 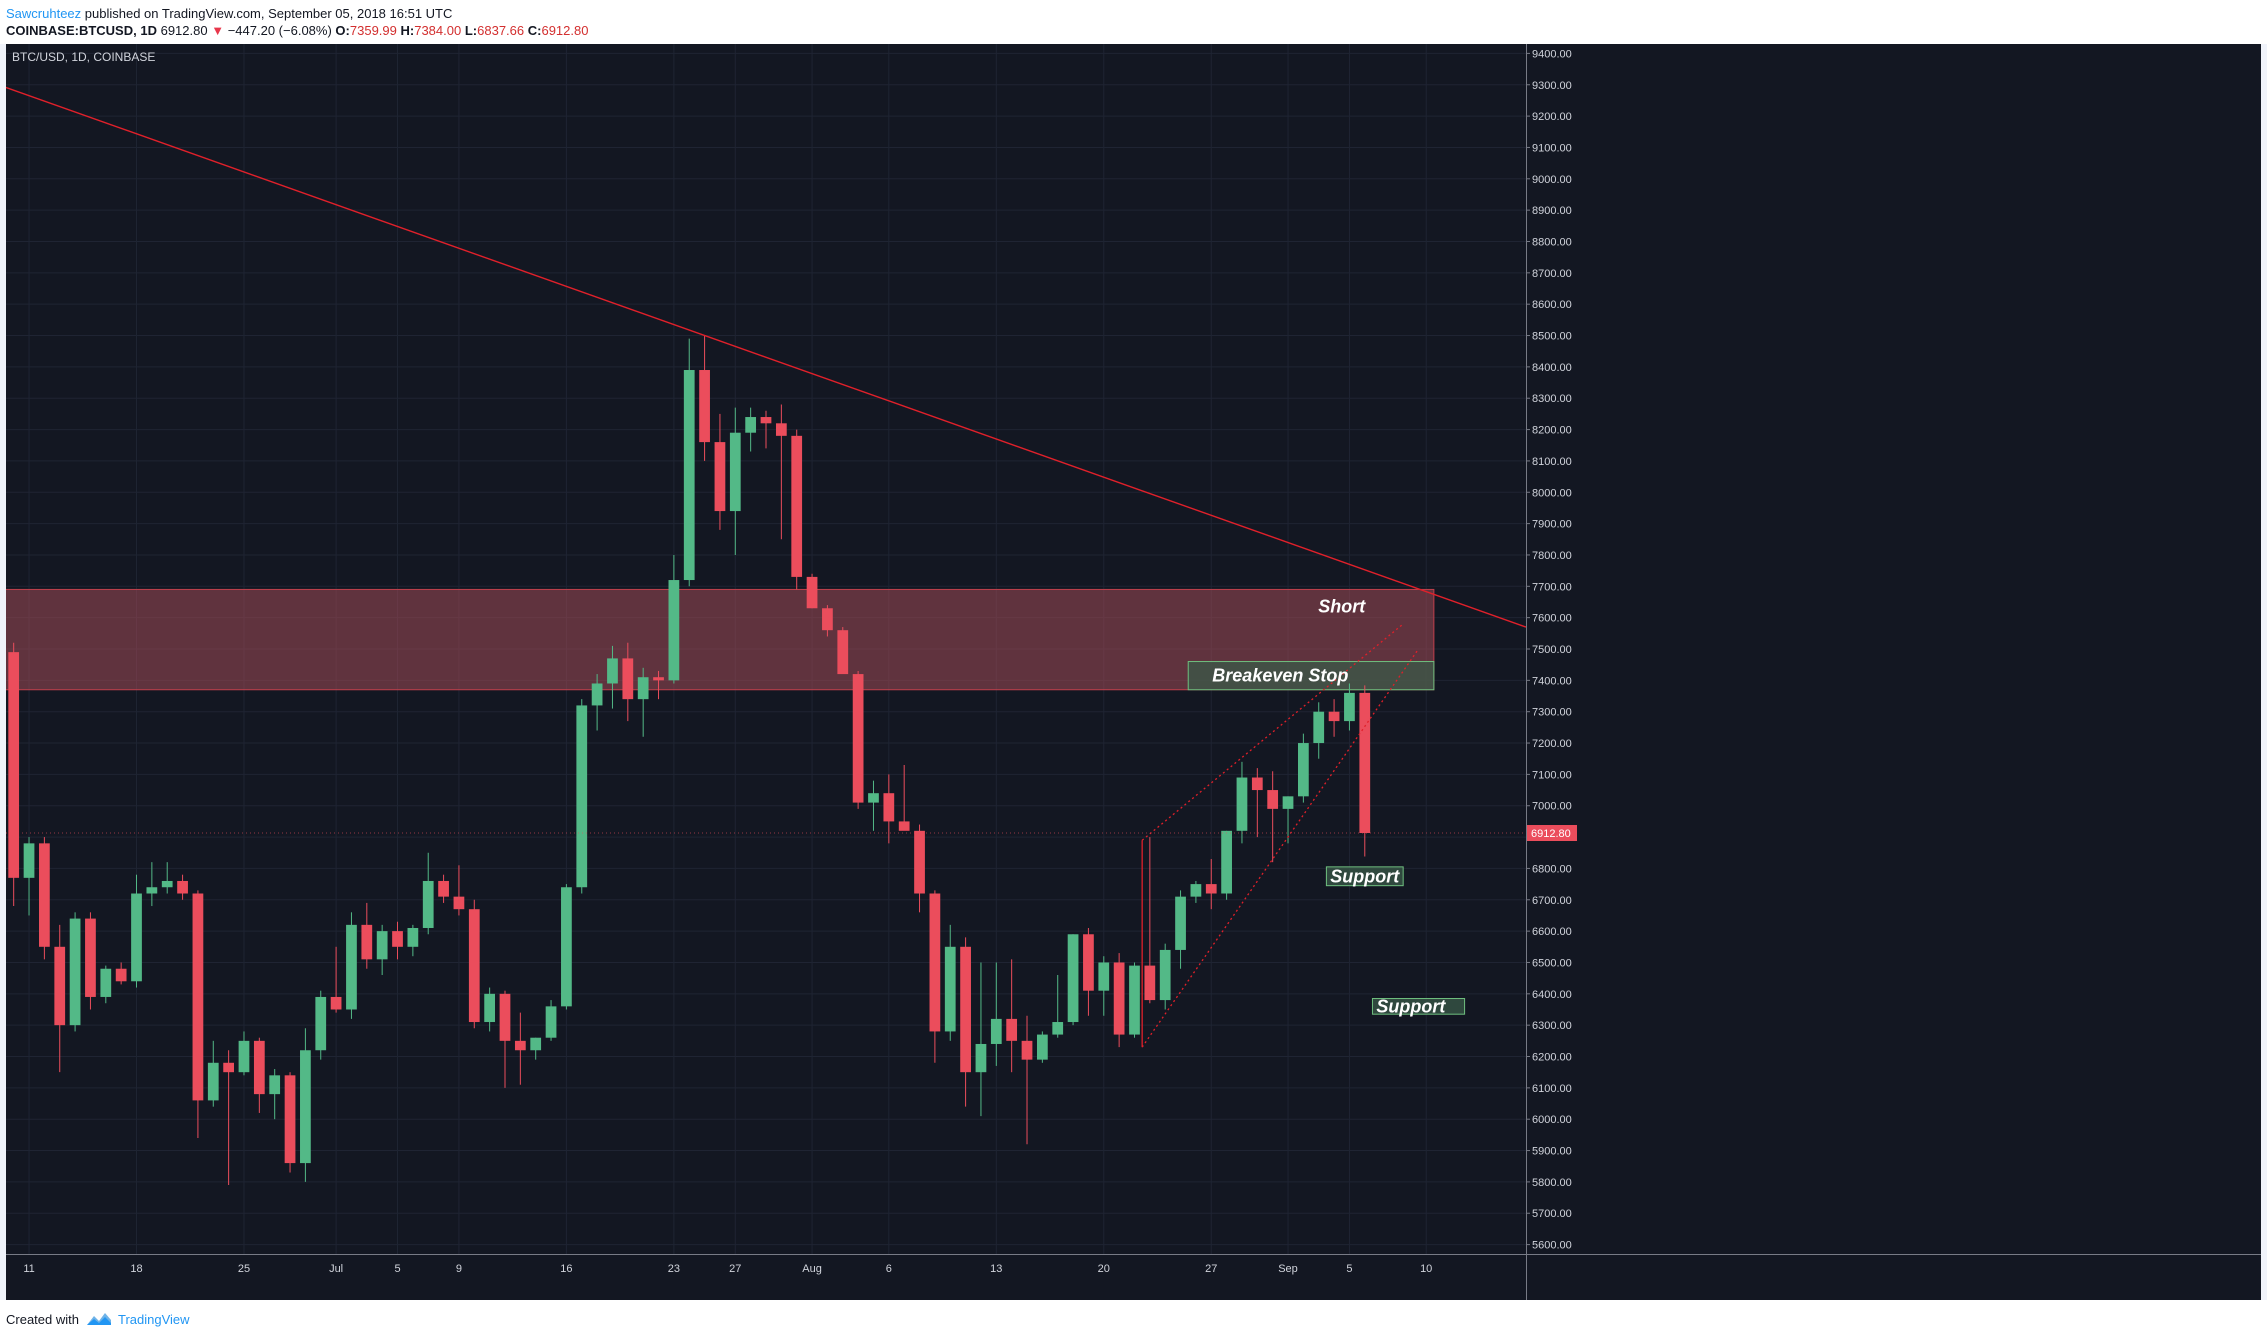 What do you see at coordinates (136, 1269) in the screenshot?
I see `x-tick-label: 18` at bounding box center [136, 1269].